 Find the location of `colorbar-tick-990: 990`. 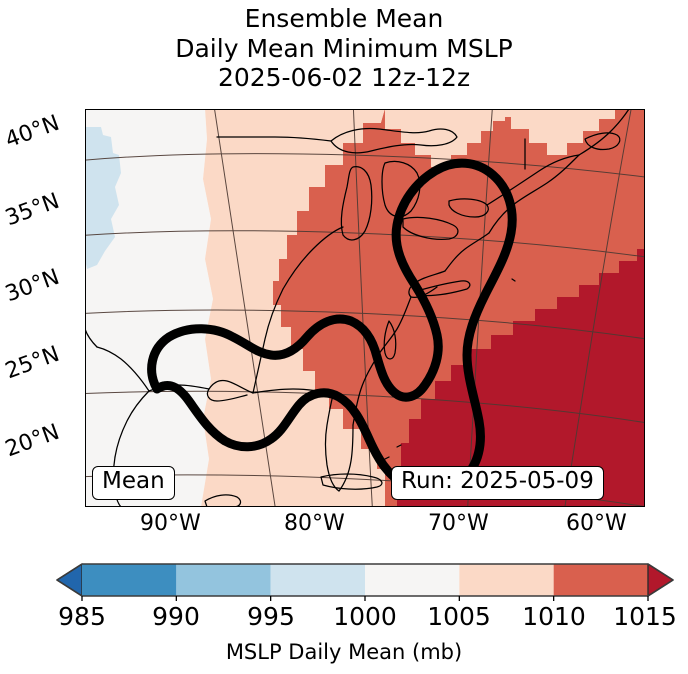

colorbar-tick-990: 990 is located at coordinates (176, 616).